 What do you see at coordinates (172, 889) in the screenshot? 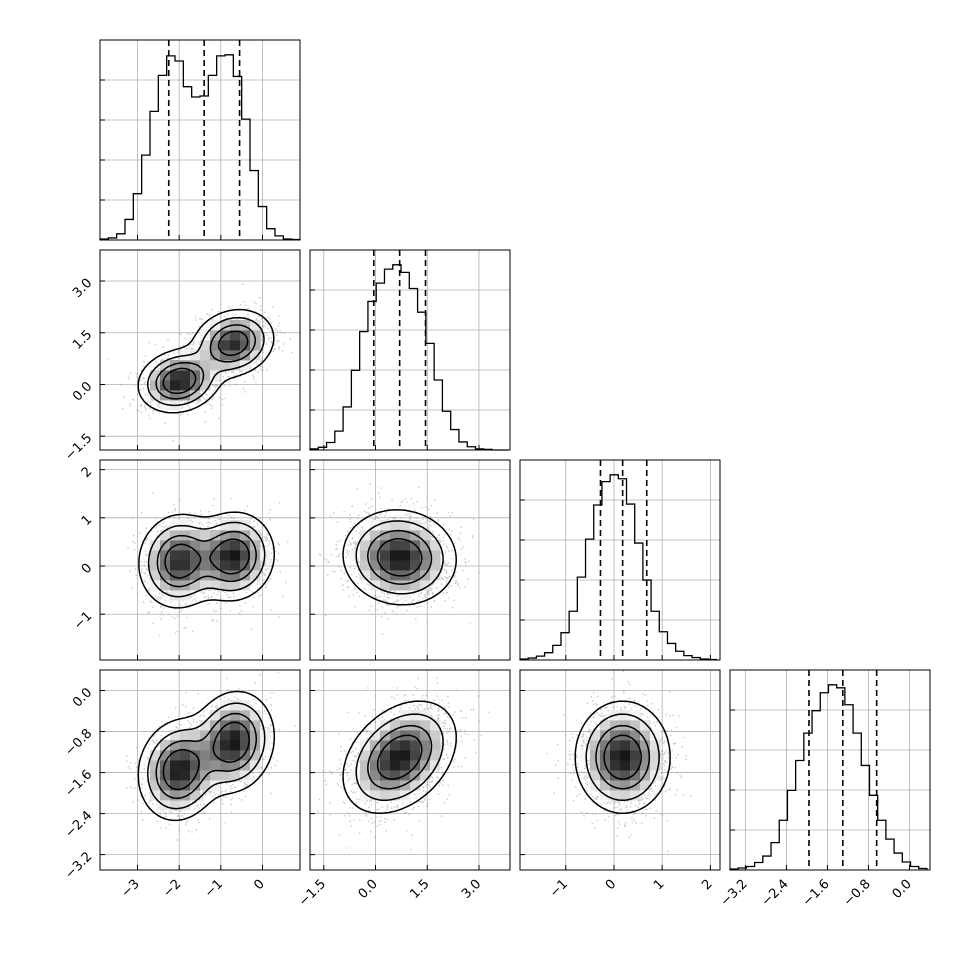
I see `x-tick-label: −2` at bounding box center [172, 889].